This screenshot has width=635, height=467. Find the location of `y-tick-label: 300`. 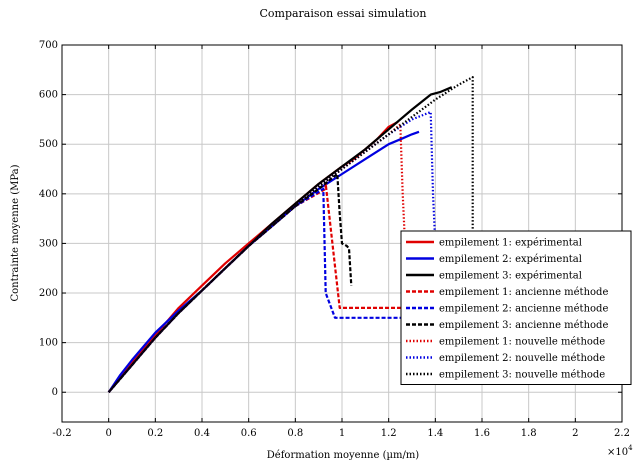

y-tick-label: 300 is located at coordinates (48, 243).